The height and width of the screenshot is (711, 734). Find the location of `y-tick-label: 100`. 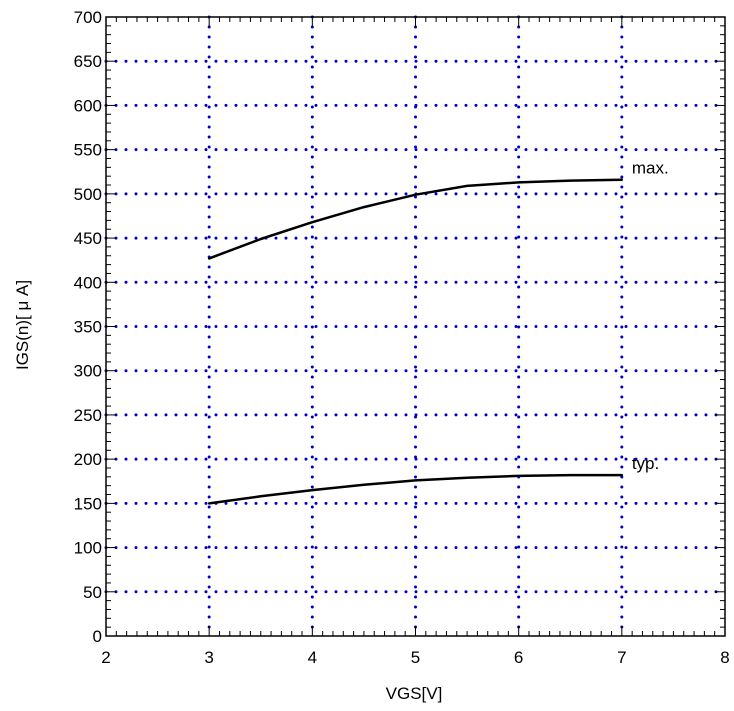

y-tick-label: 100 is located at coordinates (88, 548).